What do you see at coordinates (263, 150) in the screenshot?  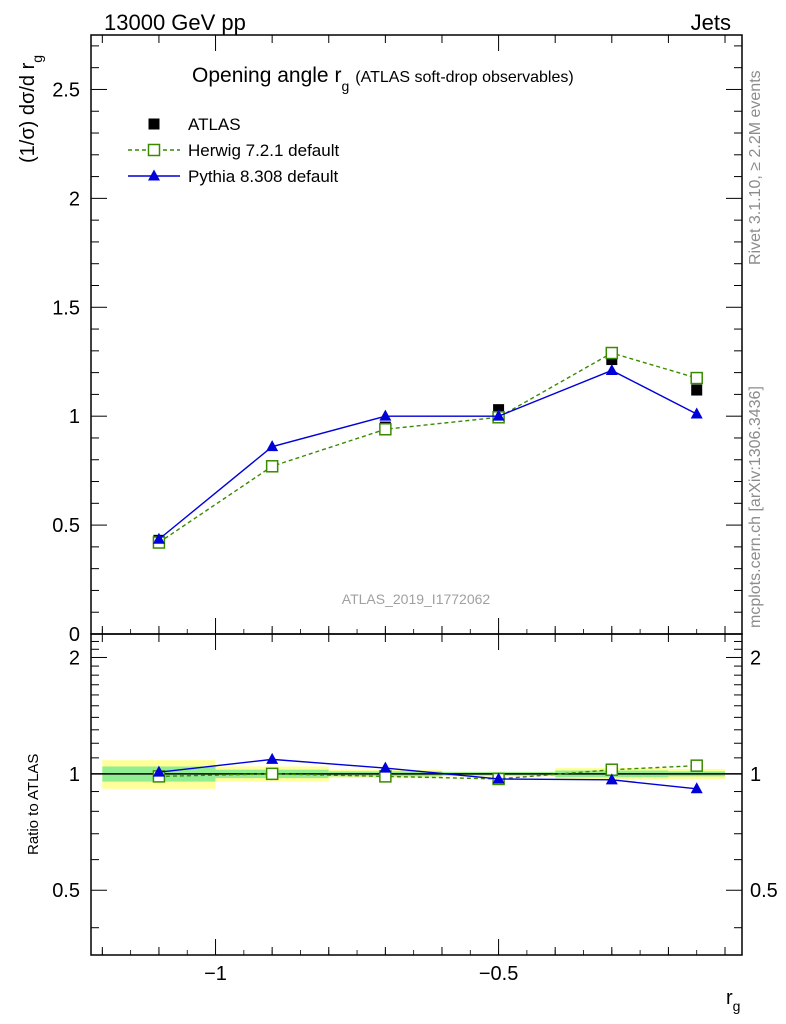 I see `herwig-7-2-1-default-legend-label: Herwig 7.2.1 default` at bounding box center [263, 150].